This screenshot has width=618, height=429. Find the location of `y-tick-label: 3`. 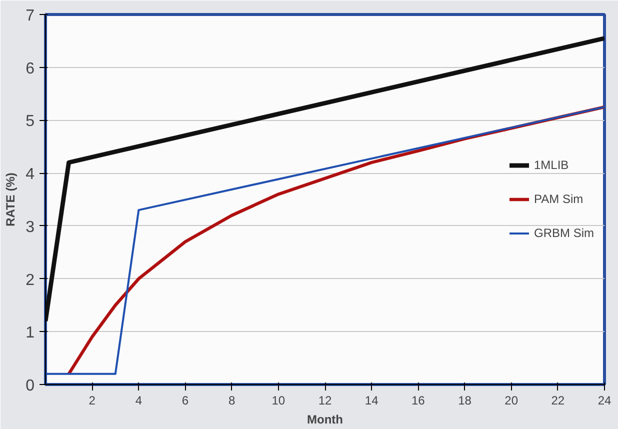

y-tick-label: 3 is located at coordinates (30, 227).